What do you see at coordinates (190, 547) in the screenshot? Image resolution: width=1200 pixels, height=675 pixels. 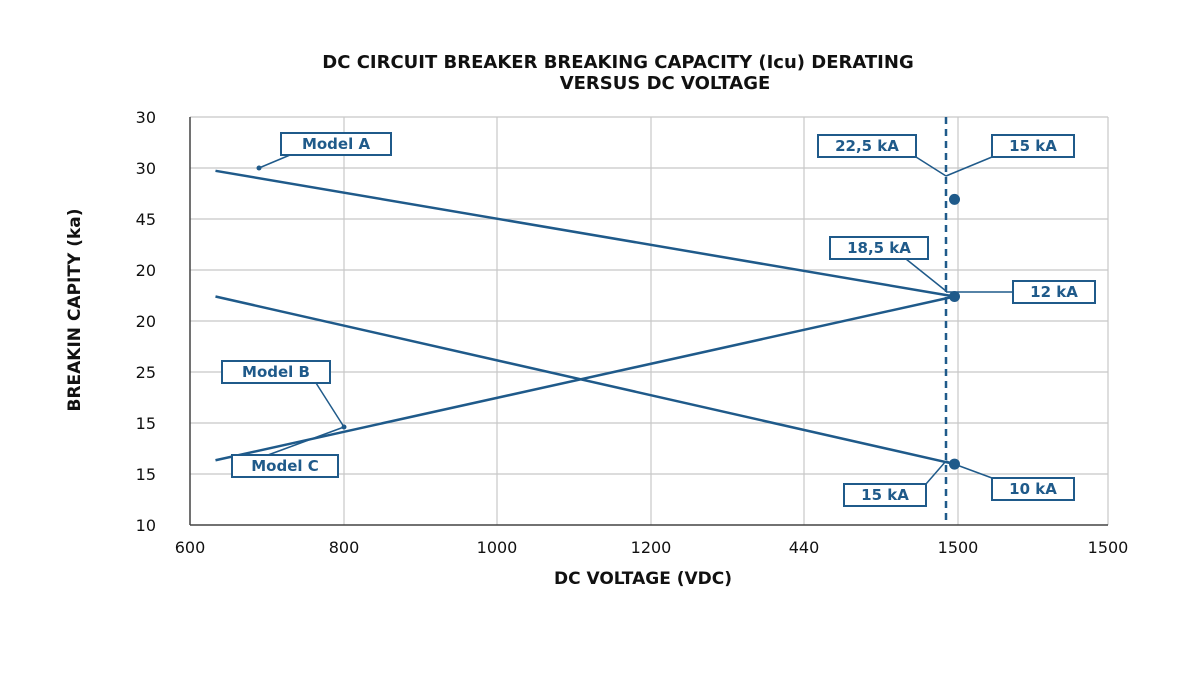 I see `x-tick-label: 600` at bounding box center [190, 547].